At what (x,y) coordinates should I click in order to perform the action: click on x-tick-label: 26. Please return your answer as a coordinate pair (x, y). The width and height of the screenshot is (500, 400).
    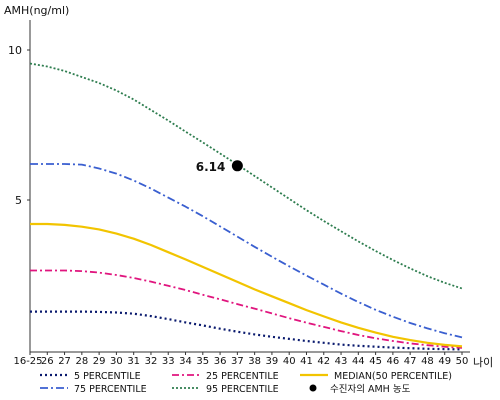
    Looking at the image, I should click on (47, 361).